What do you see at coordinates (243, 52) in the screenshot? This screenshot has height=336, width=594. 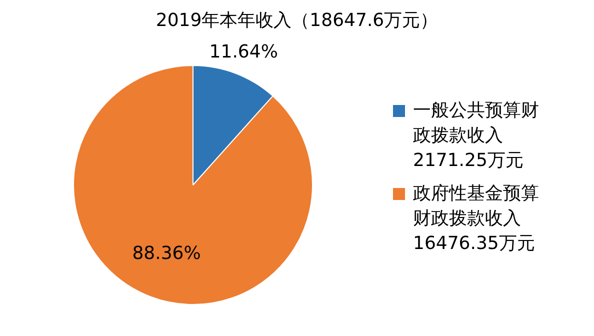 I see `data-label: 11.64%` at bounding box center [243, 52].